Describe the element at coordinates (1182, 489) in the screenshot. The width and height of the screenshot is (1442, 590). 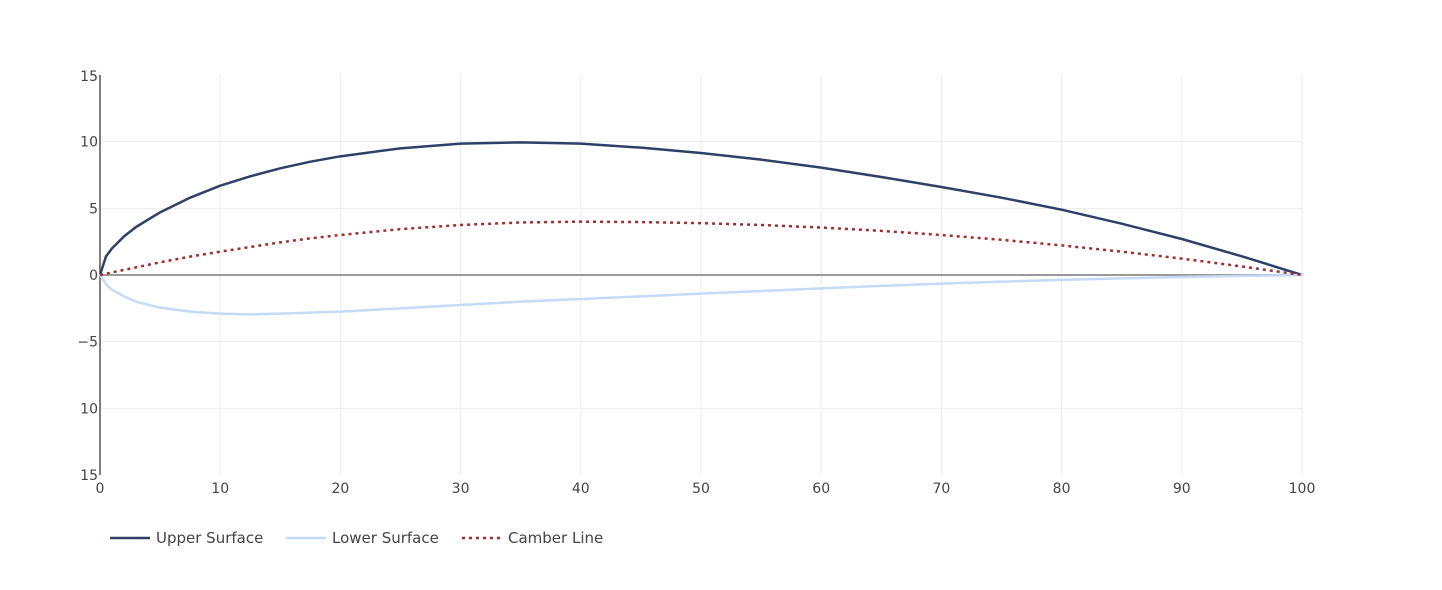
I see `x-tick-label: 90` at that location.